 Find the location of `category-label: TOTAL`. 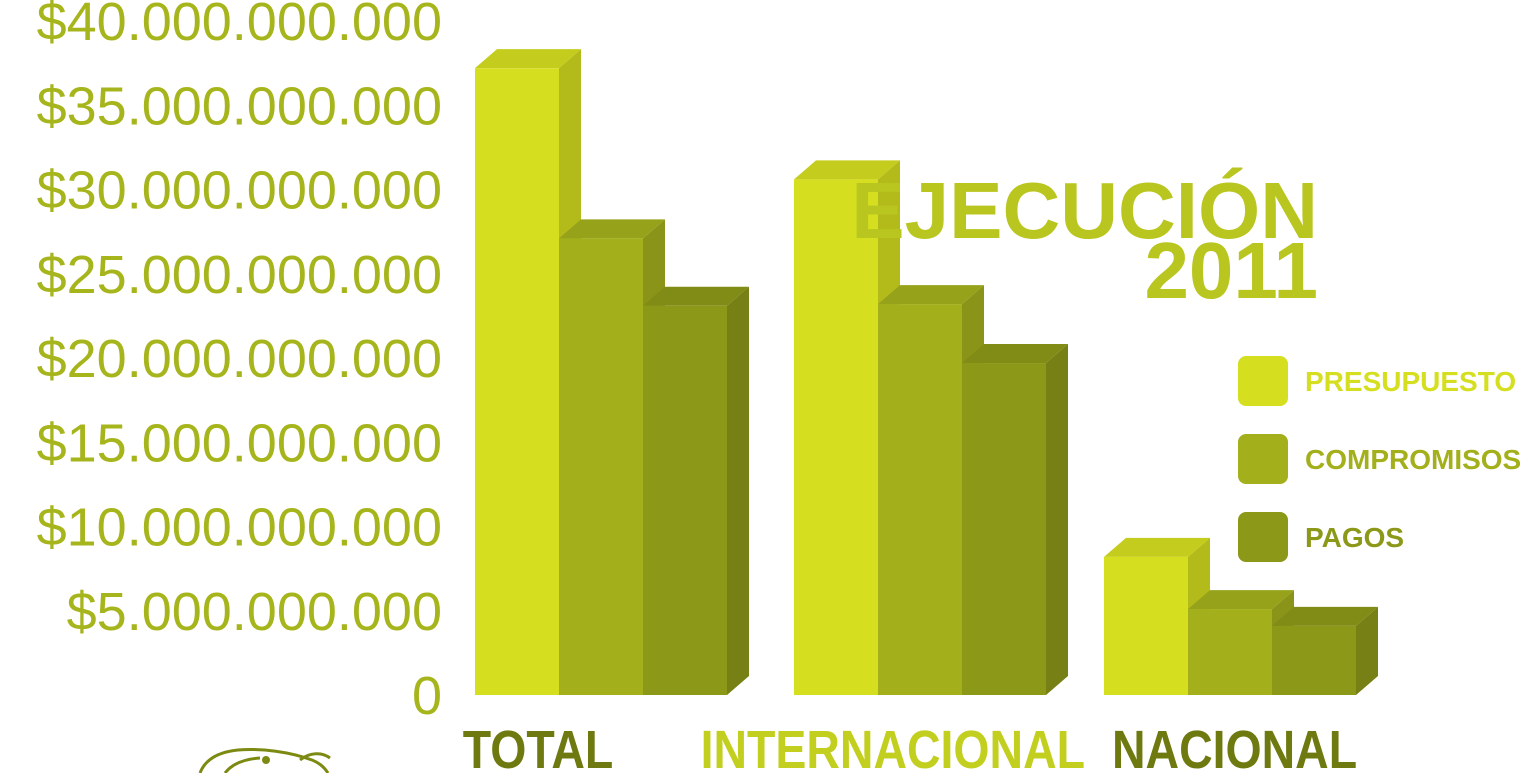

category-label: TOTAL is located at coordinates (538, 746).